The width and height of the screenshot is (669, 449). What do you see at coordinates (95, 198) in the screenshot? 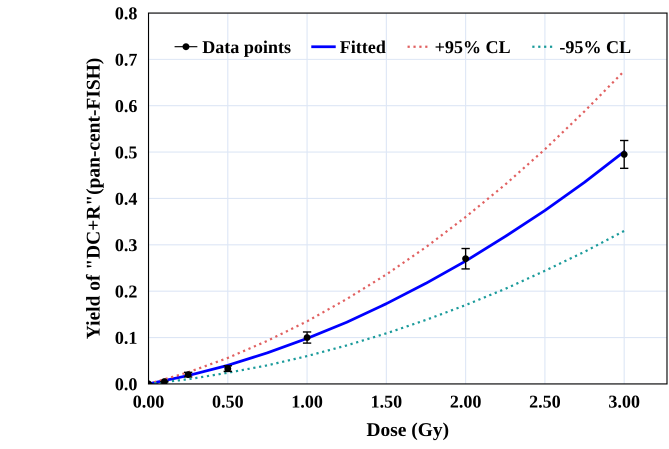
I see `y-axis-title: Yield of "DC+R"(pan-cent-FISH)` at bounding box center [95, 198].